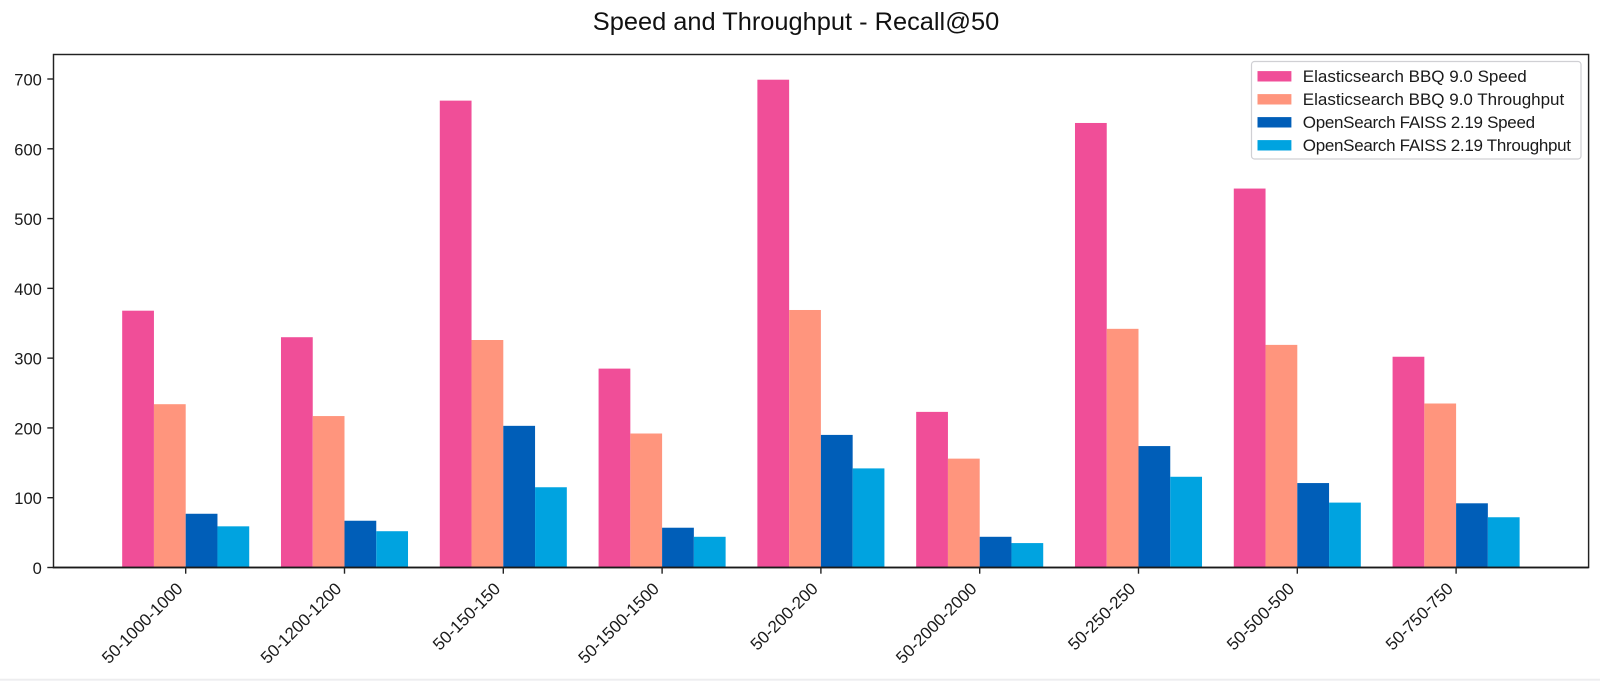 The width and height of the screenshot is (1600, 681). What do you see at coordinates (28, 429) in the screenshot?
I see `svg-text: 200` at bounding box center [28, 429].